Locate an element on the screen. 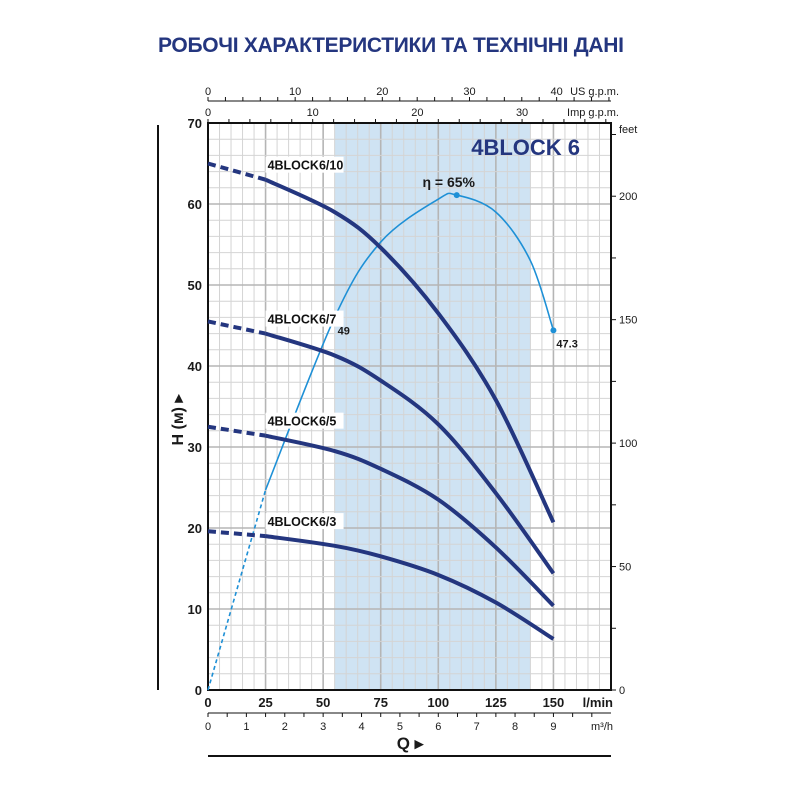 The height and width of the screenshot is (800, 800). x-tick-label: 50 is located at coordinates (323, 702).